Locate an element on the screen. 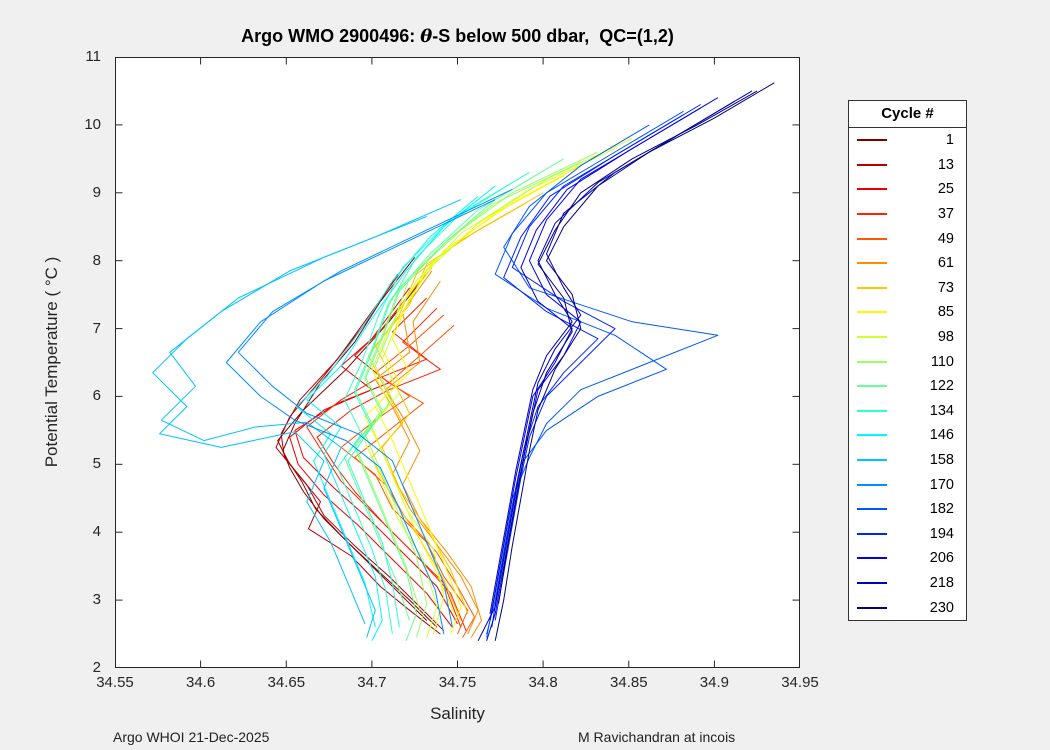  legend-entry: 158 is located at coordinates (907, 460).